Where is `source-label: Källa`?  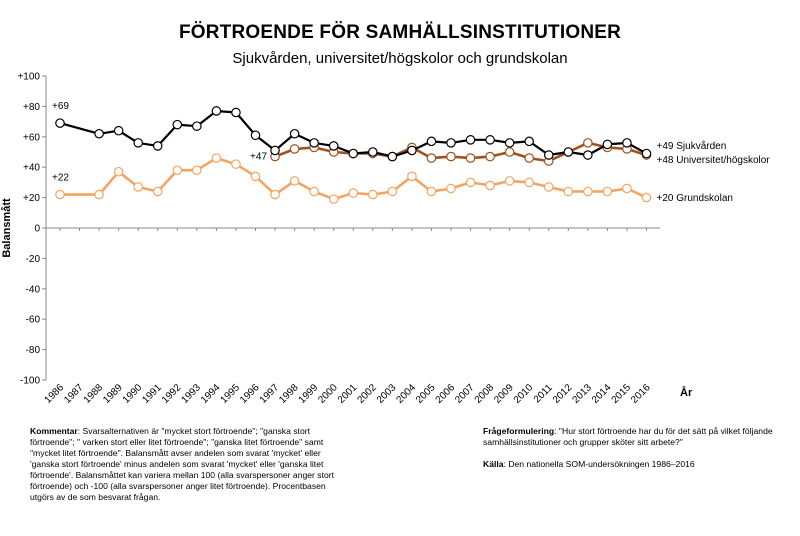
source-label: Källa is located at coordinates (493, 464).